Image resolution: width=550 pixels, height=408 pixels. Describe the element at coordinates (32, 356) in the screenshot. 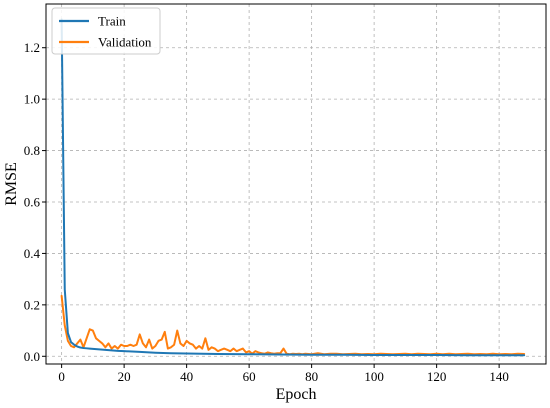

I see `y-tick-label: 0.0` at that location.